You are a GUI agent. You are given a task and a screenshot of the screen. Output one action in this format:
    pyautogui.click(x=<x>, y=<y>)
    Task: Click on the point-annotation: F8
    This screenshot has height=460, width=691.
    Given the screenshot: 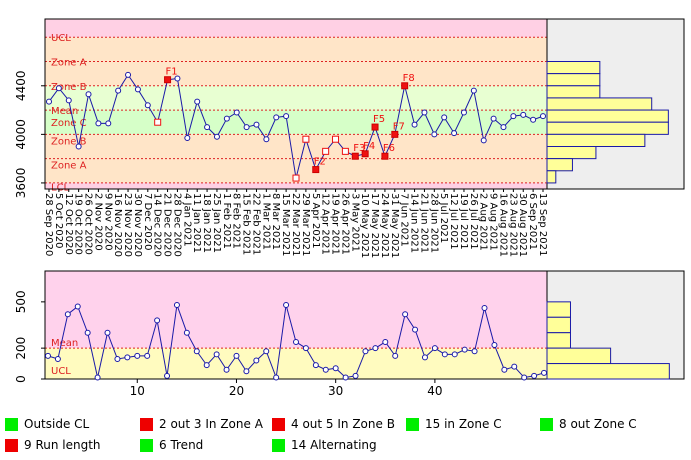 What is the action you would take?
    pyautogui.click(x=409, y=78)
    